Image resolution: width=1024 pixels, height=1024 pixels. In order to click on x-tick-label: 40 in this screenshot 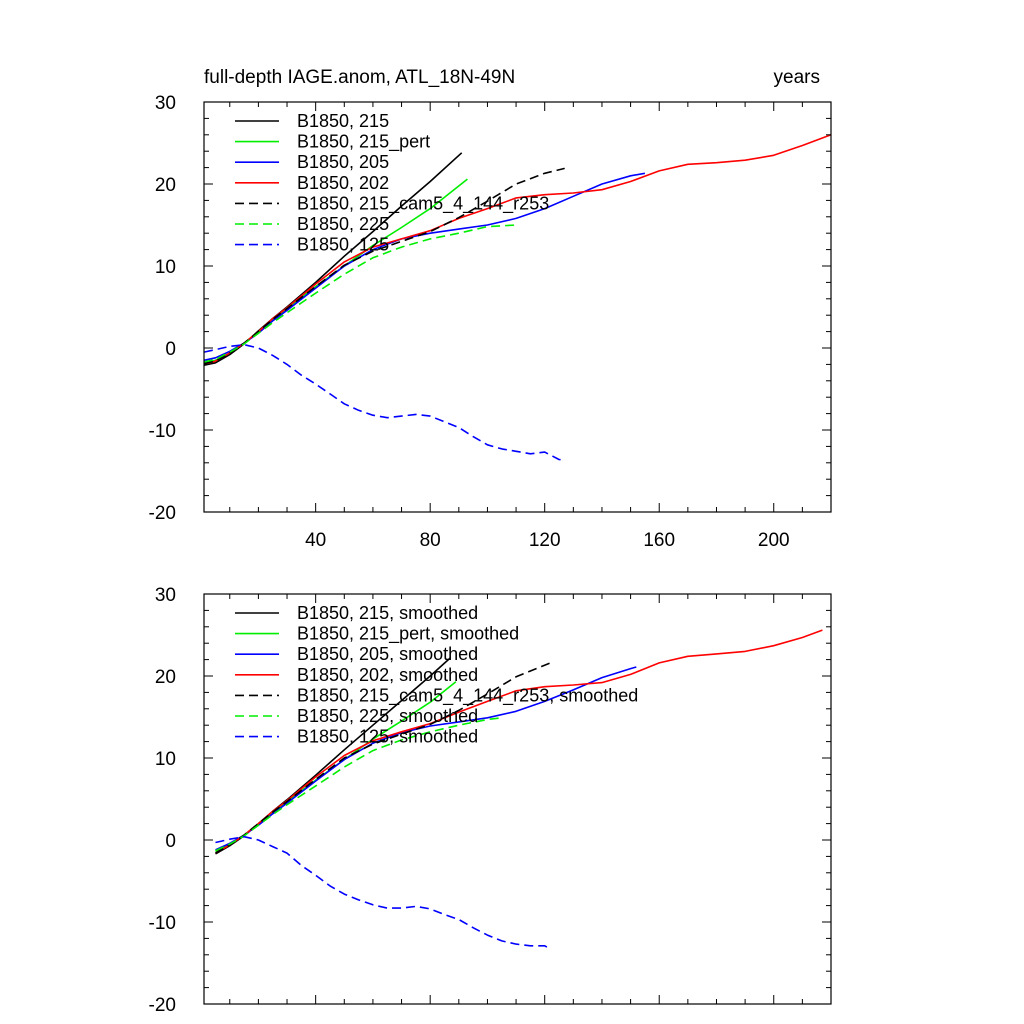, I will do `click(315, 540)`.